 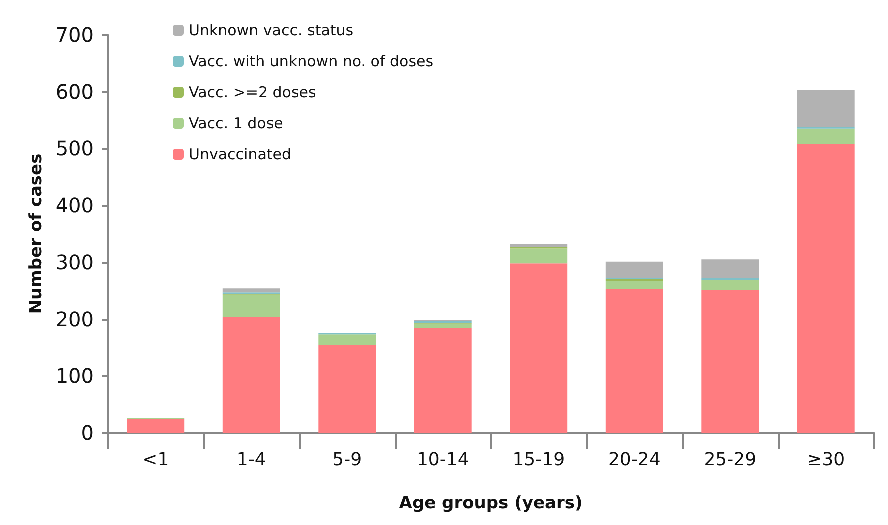 I want to click on x-tick-label: <1, so click(x=156, y=460).